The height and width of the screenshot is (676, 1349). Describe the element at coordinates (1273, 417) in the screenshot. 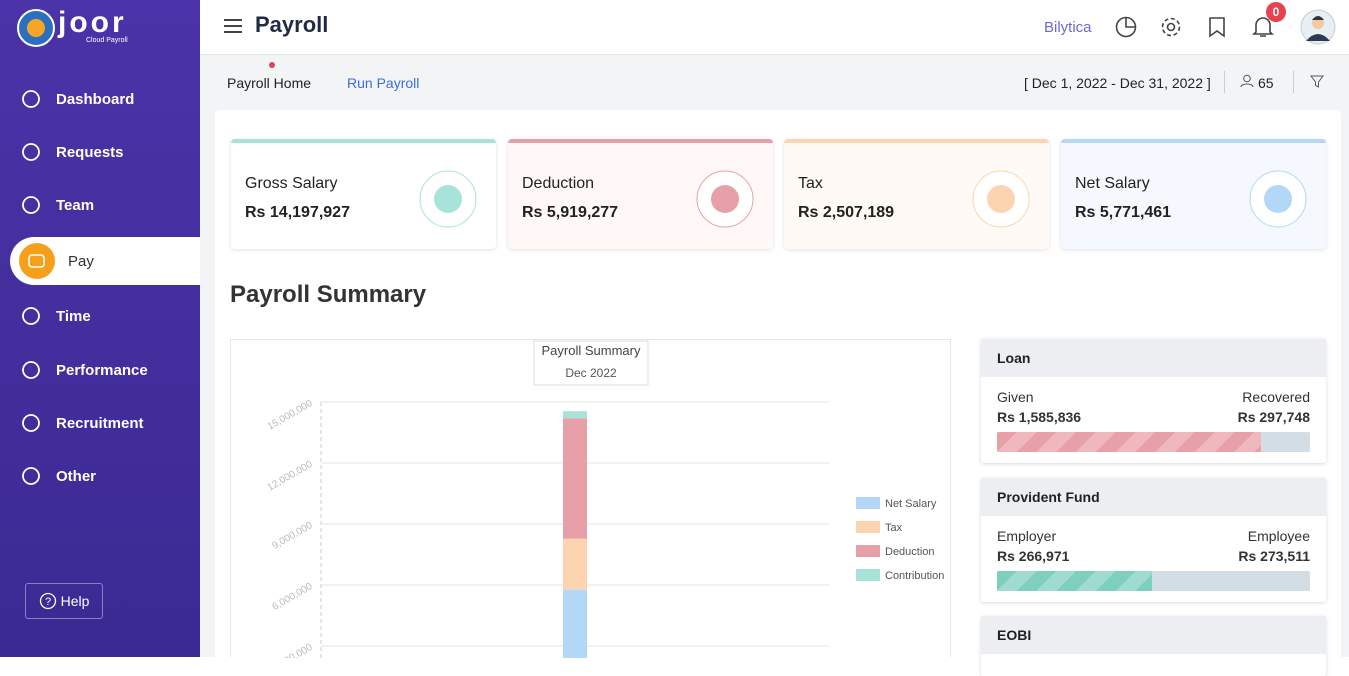

I see `panel-amount: Rs 297,748` at that location.